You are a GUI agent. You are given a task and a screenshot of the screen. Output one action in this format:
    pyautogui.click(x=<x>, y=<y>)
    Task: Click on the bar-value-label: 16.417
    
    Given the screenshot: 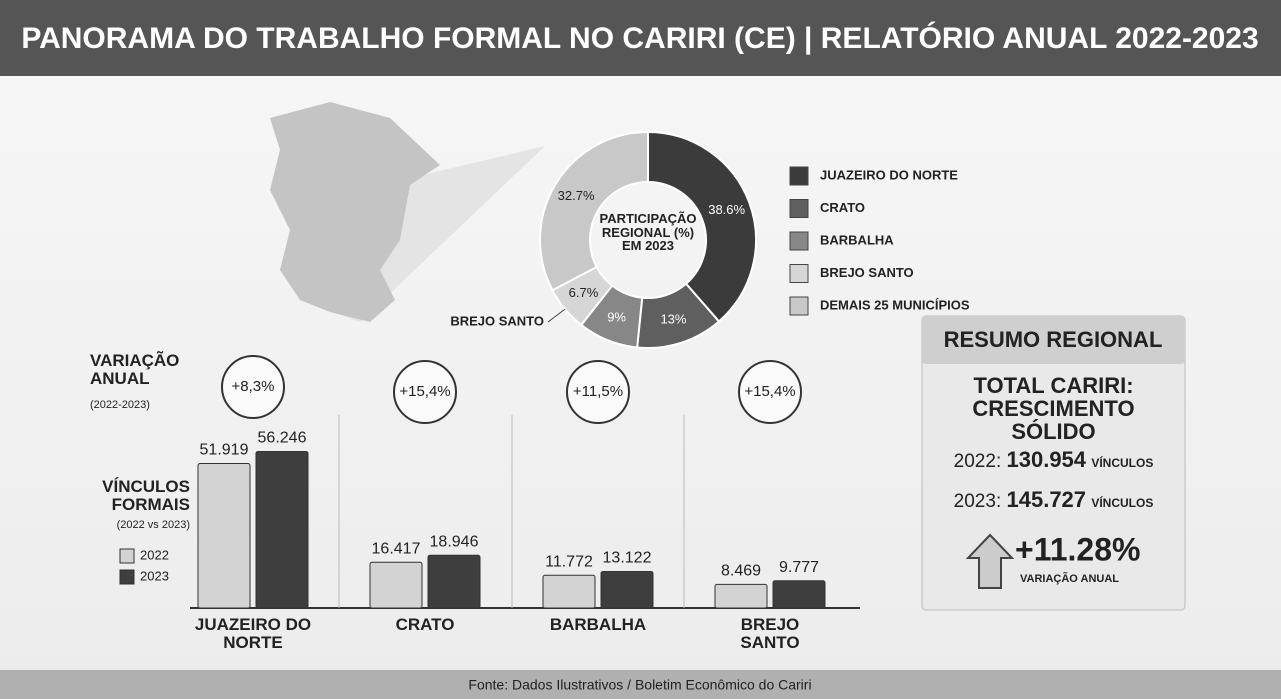 What is the action you would take?
    pyautogui.click(x=396, y=549)
    